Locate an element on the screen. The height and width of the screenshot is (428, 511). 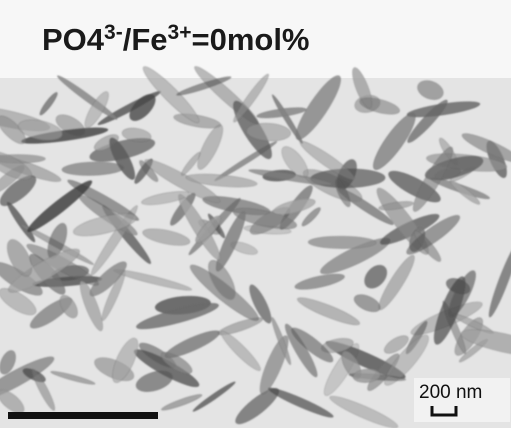
ion: /Fe is located at coordinates (145, 39).